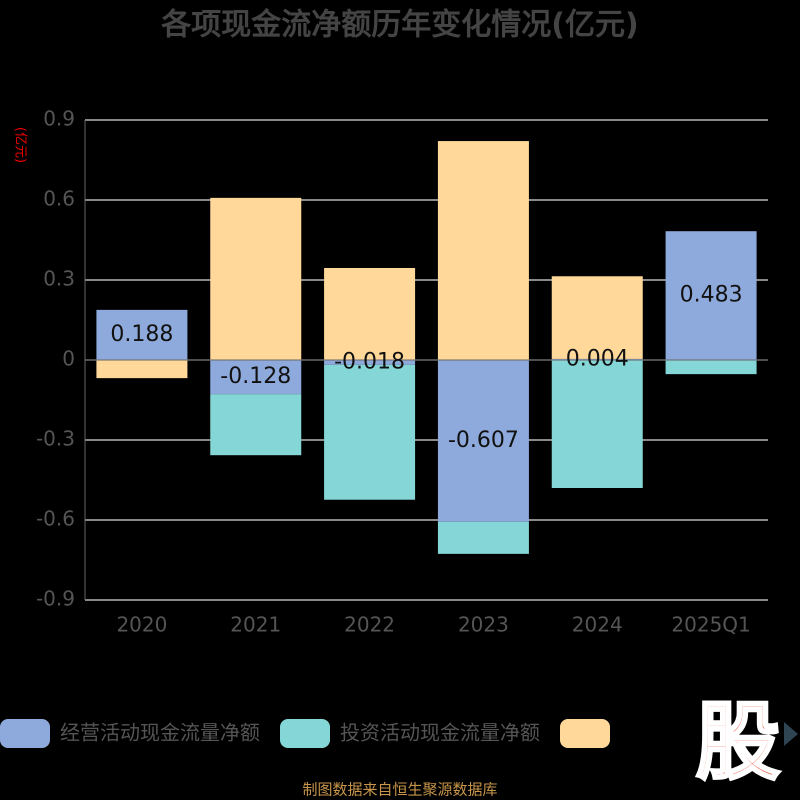 The height and width of the screenshot is (800, 800). I want to click on y-tick-label: 0.9, so click(59, 119).